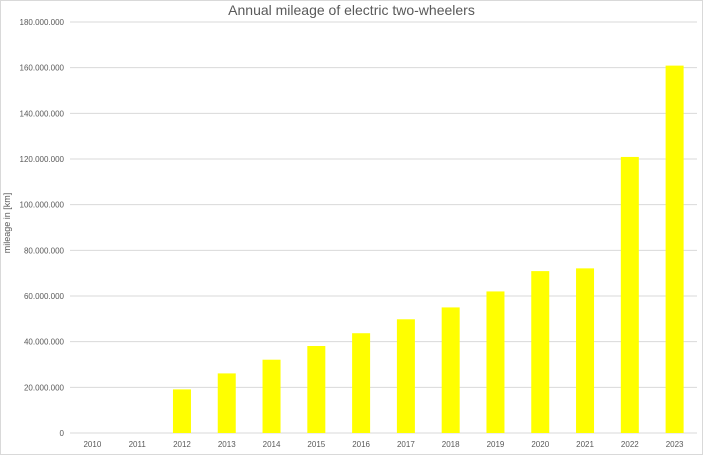 The width and height of the screenshot is (703, 455). Describe the element at coordinates (62, 433) in the screenshot. I see `y-tick-label: 0` at that location.